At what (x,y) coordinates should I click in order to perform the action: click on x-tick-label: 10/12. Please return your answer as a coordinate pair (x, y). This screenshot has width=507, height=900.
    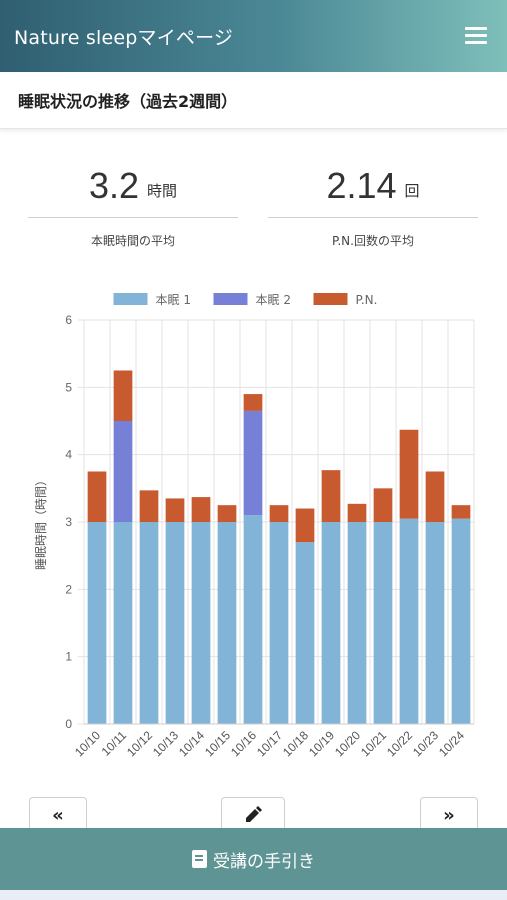
    Looking at the image, I should click on (139, 743).